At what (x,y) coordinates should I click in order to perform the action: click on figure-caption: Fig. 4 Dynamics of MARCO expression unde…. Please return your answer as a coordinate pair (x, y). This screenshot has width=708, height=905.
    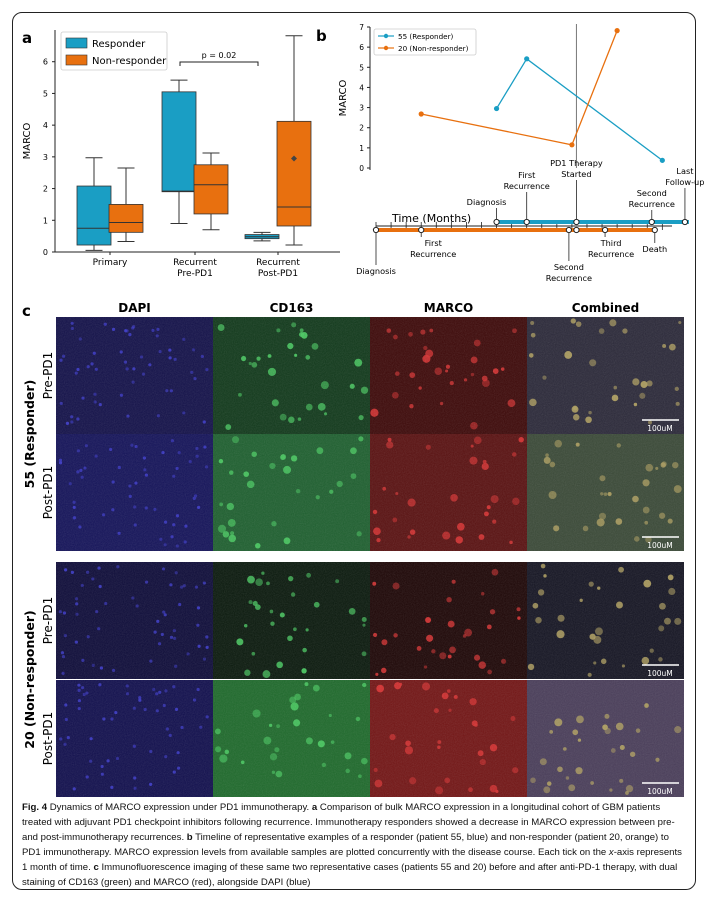
    Looking at the image, I should click on (354, 845).